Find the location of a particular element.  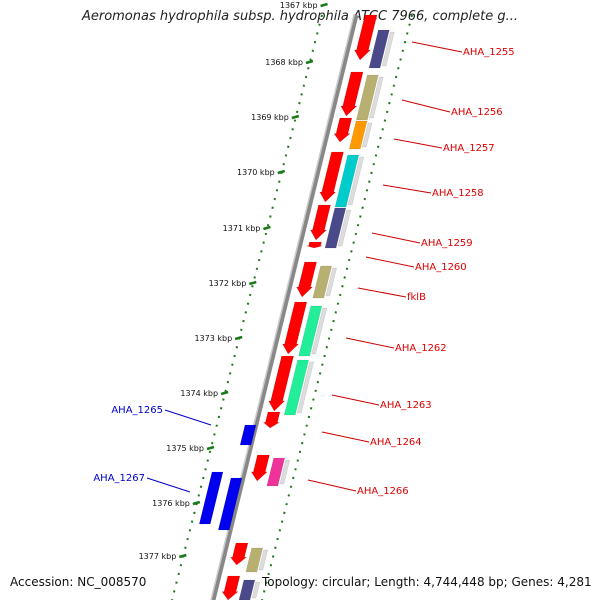

gene-label-forward: AHA_1264 is located at coordinates (396, 442).